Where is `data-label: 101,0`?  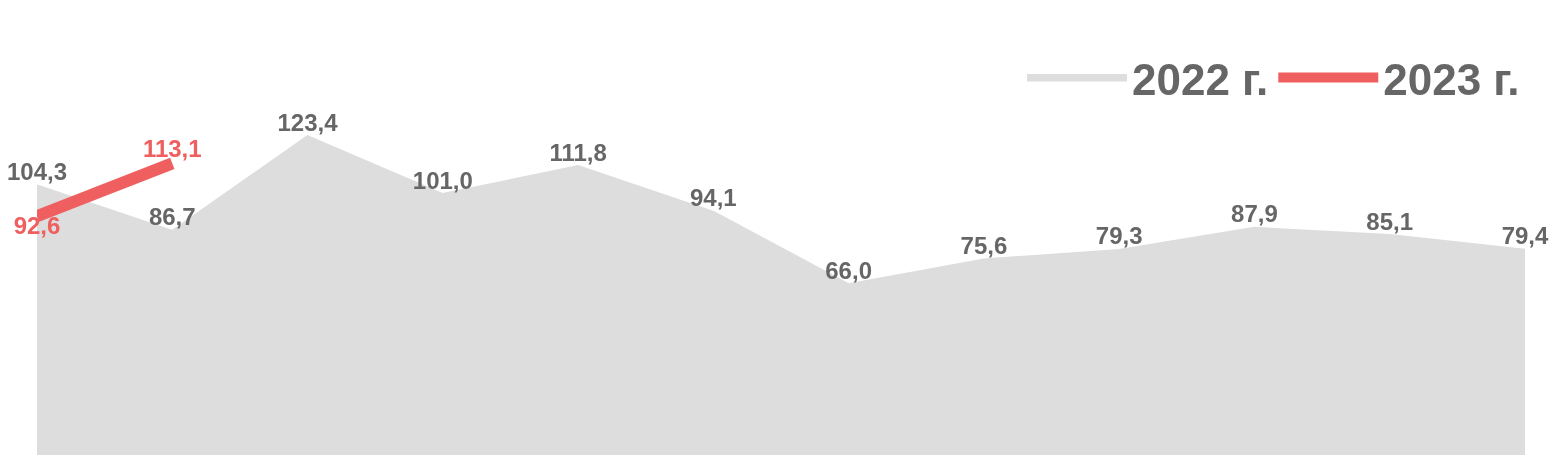
data-label: 101,0 is located at coordinates (442, 180).